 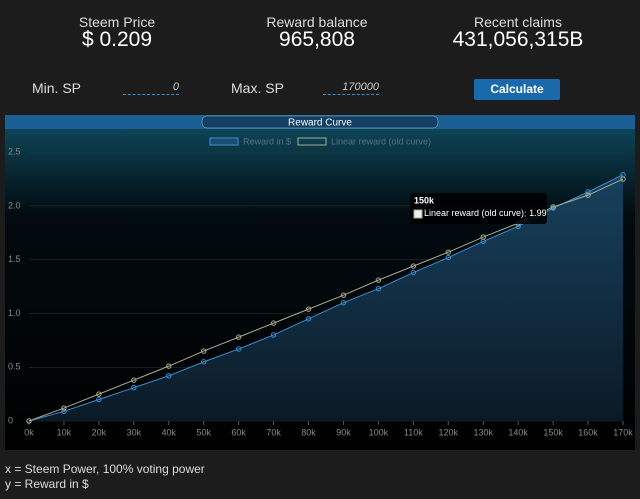 What do you see at coordinates (105, 469) in the screenshot?
I see `footer-line: x = Steem Power, 100% voting power` at bounding box center [105, 469].